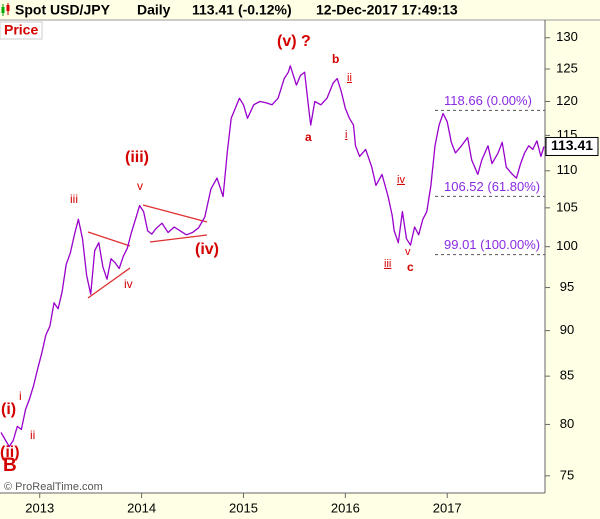  Describe the element at coordinates (567, 474) in the screenshot. I see `y-tick-label: 75` at that location.